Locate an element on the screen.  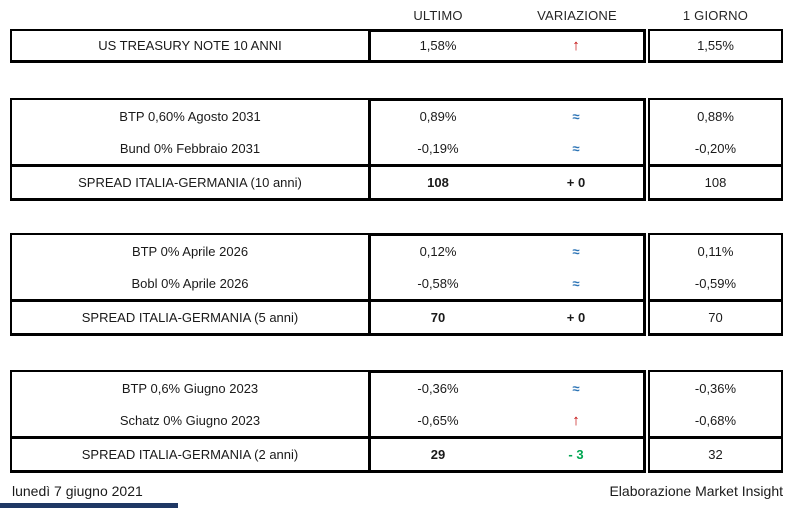
giorno-value: 0,11% is located at coordinates (715, 251).